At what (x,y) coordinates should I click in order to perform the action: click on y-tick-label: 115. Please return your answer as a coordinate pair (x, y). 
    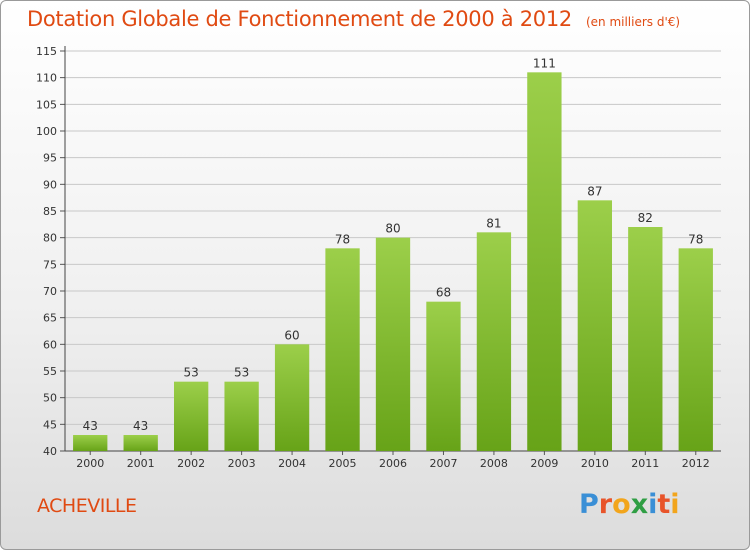
    Looking at the image, I should click on (46, 51).